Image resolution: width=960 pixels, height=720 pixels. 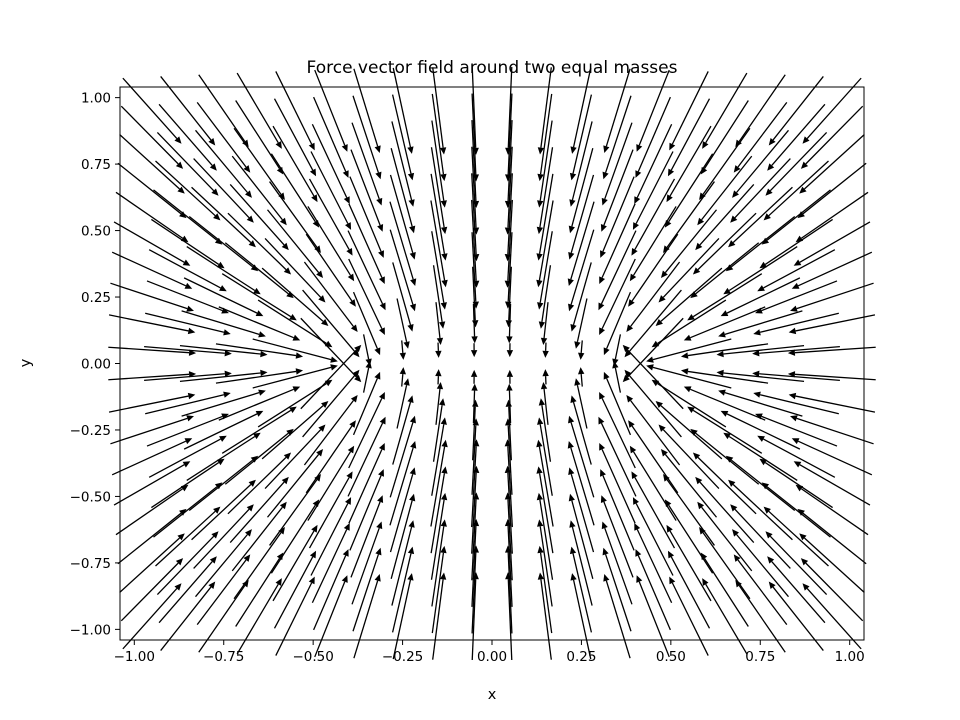 I want to click on y-tick-label: 0.00, so click(x=96, y=365).